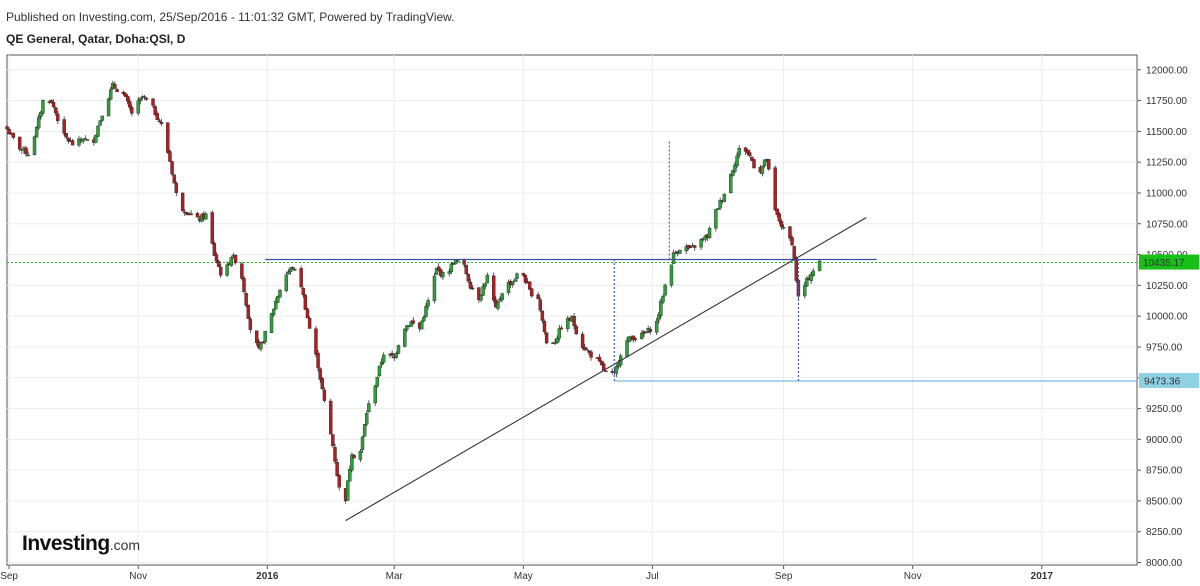  Describe the element at coordinates (1167, 224) in the screenshot. I see `y-tick-label: 10750.00` at that location.